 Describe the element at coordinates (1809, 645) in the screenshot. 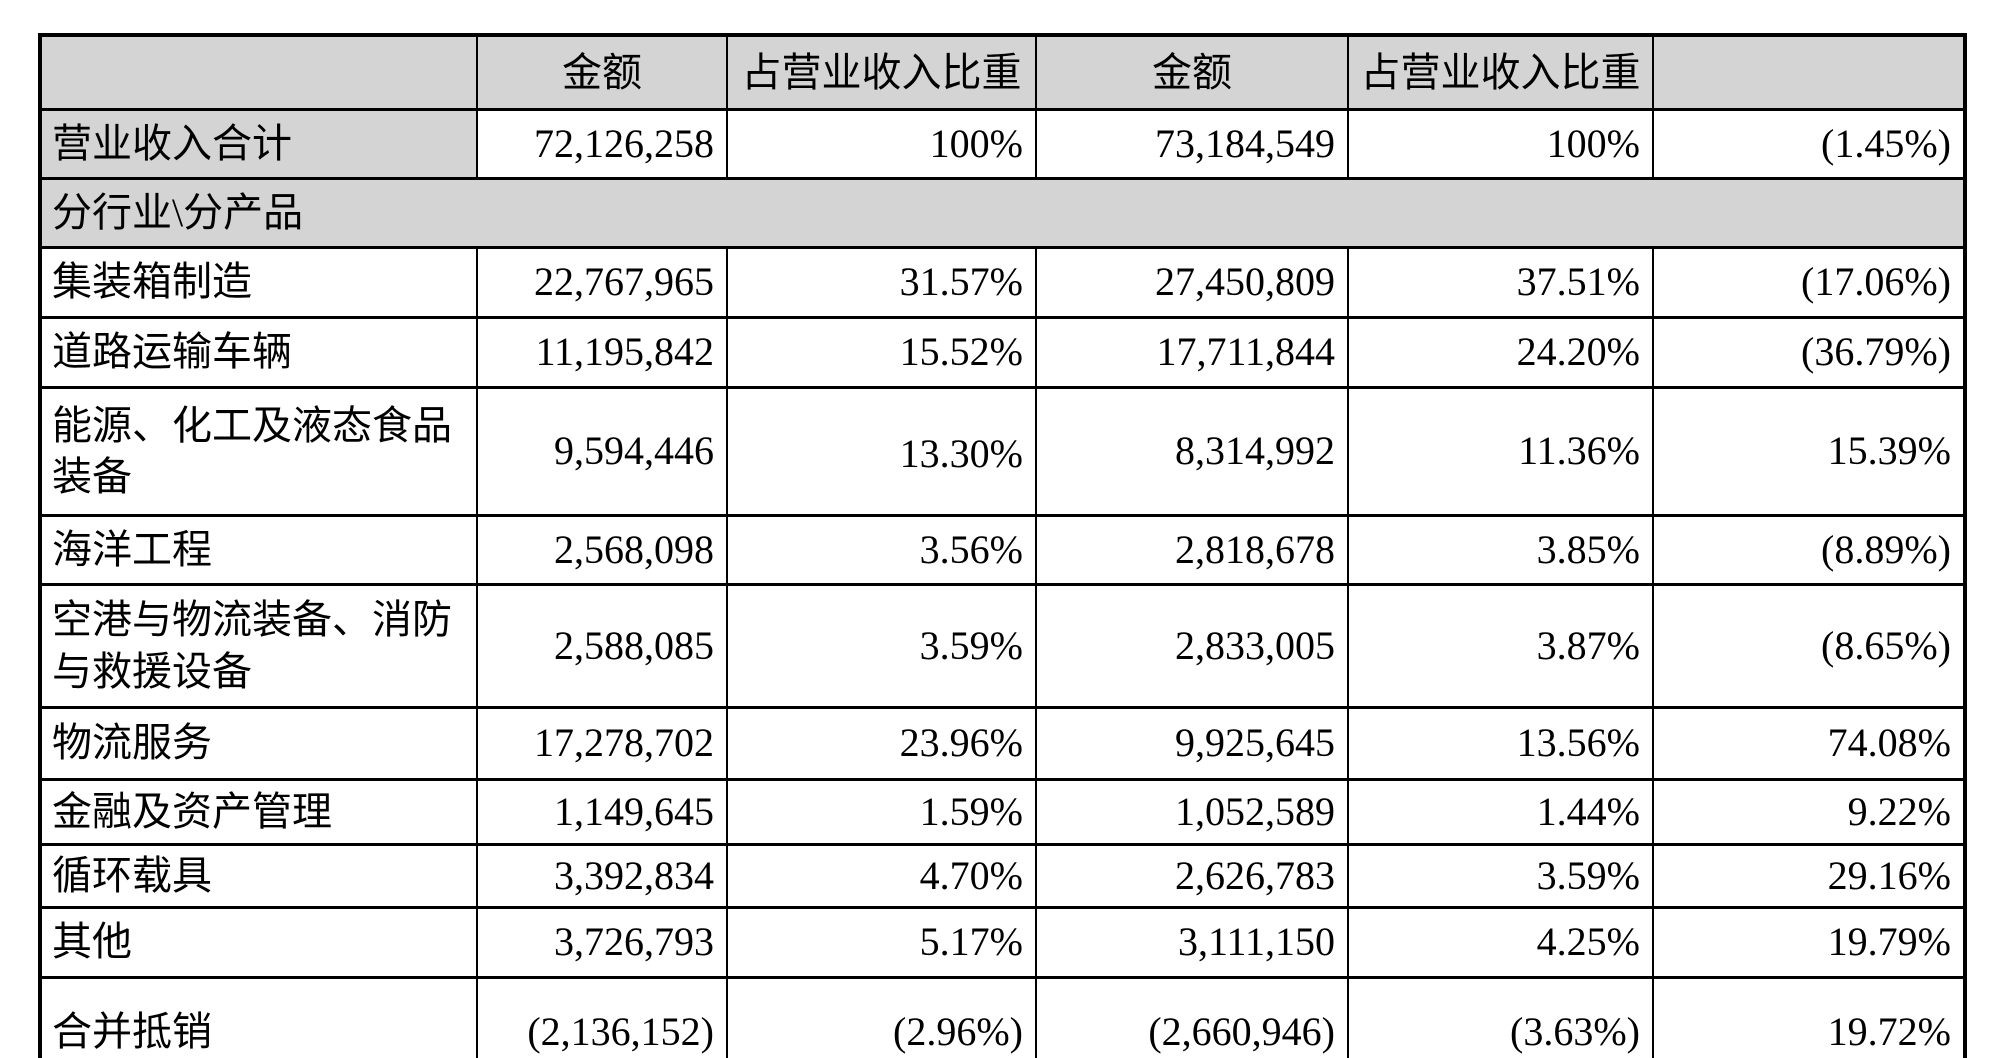

I see `yoy-cell: (8.65%)` at that location.